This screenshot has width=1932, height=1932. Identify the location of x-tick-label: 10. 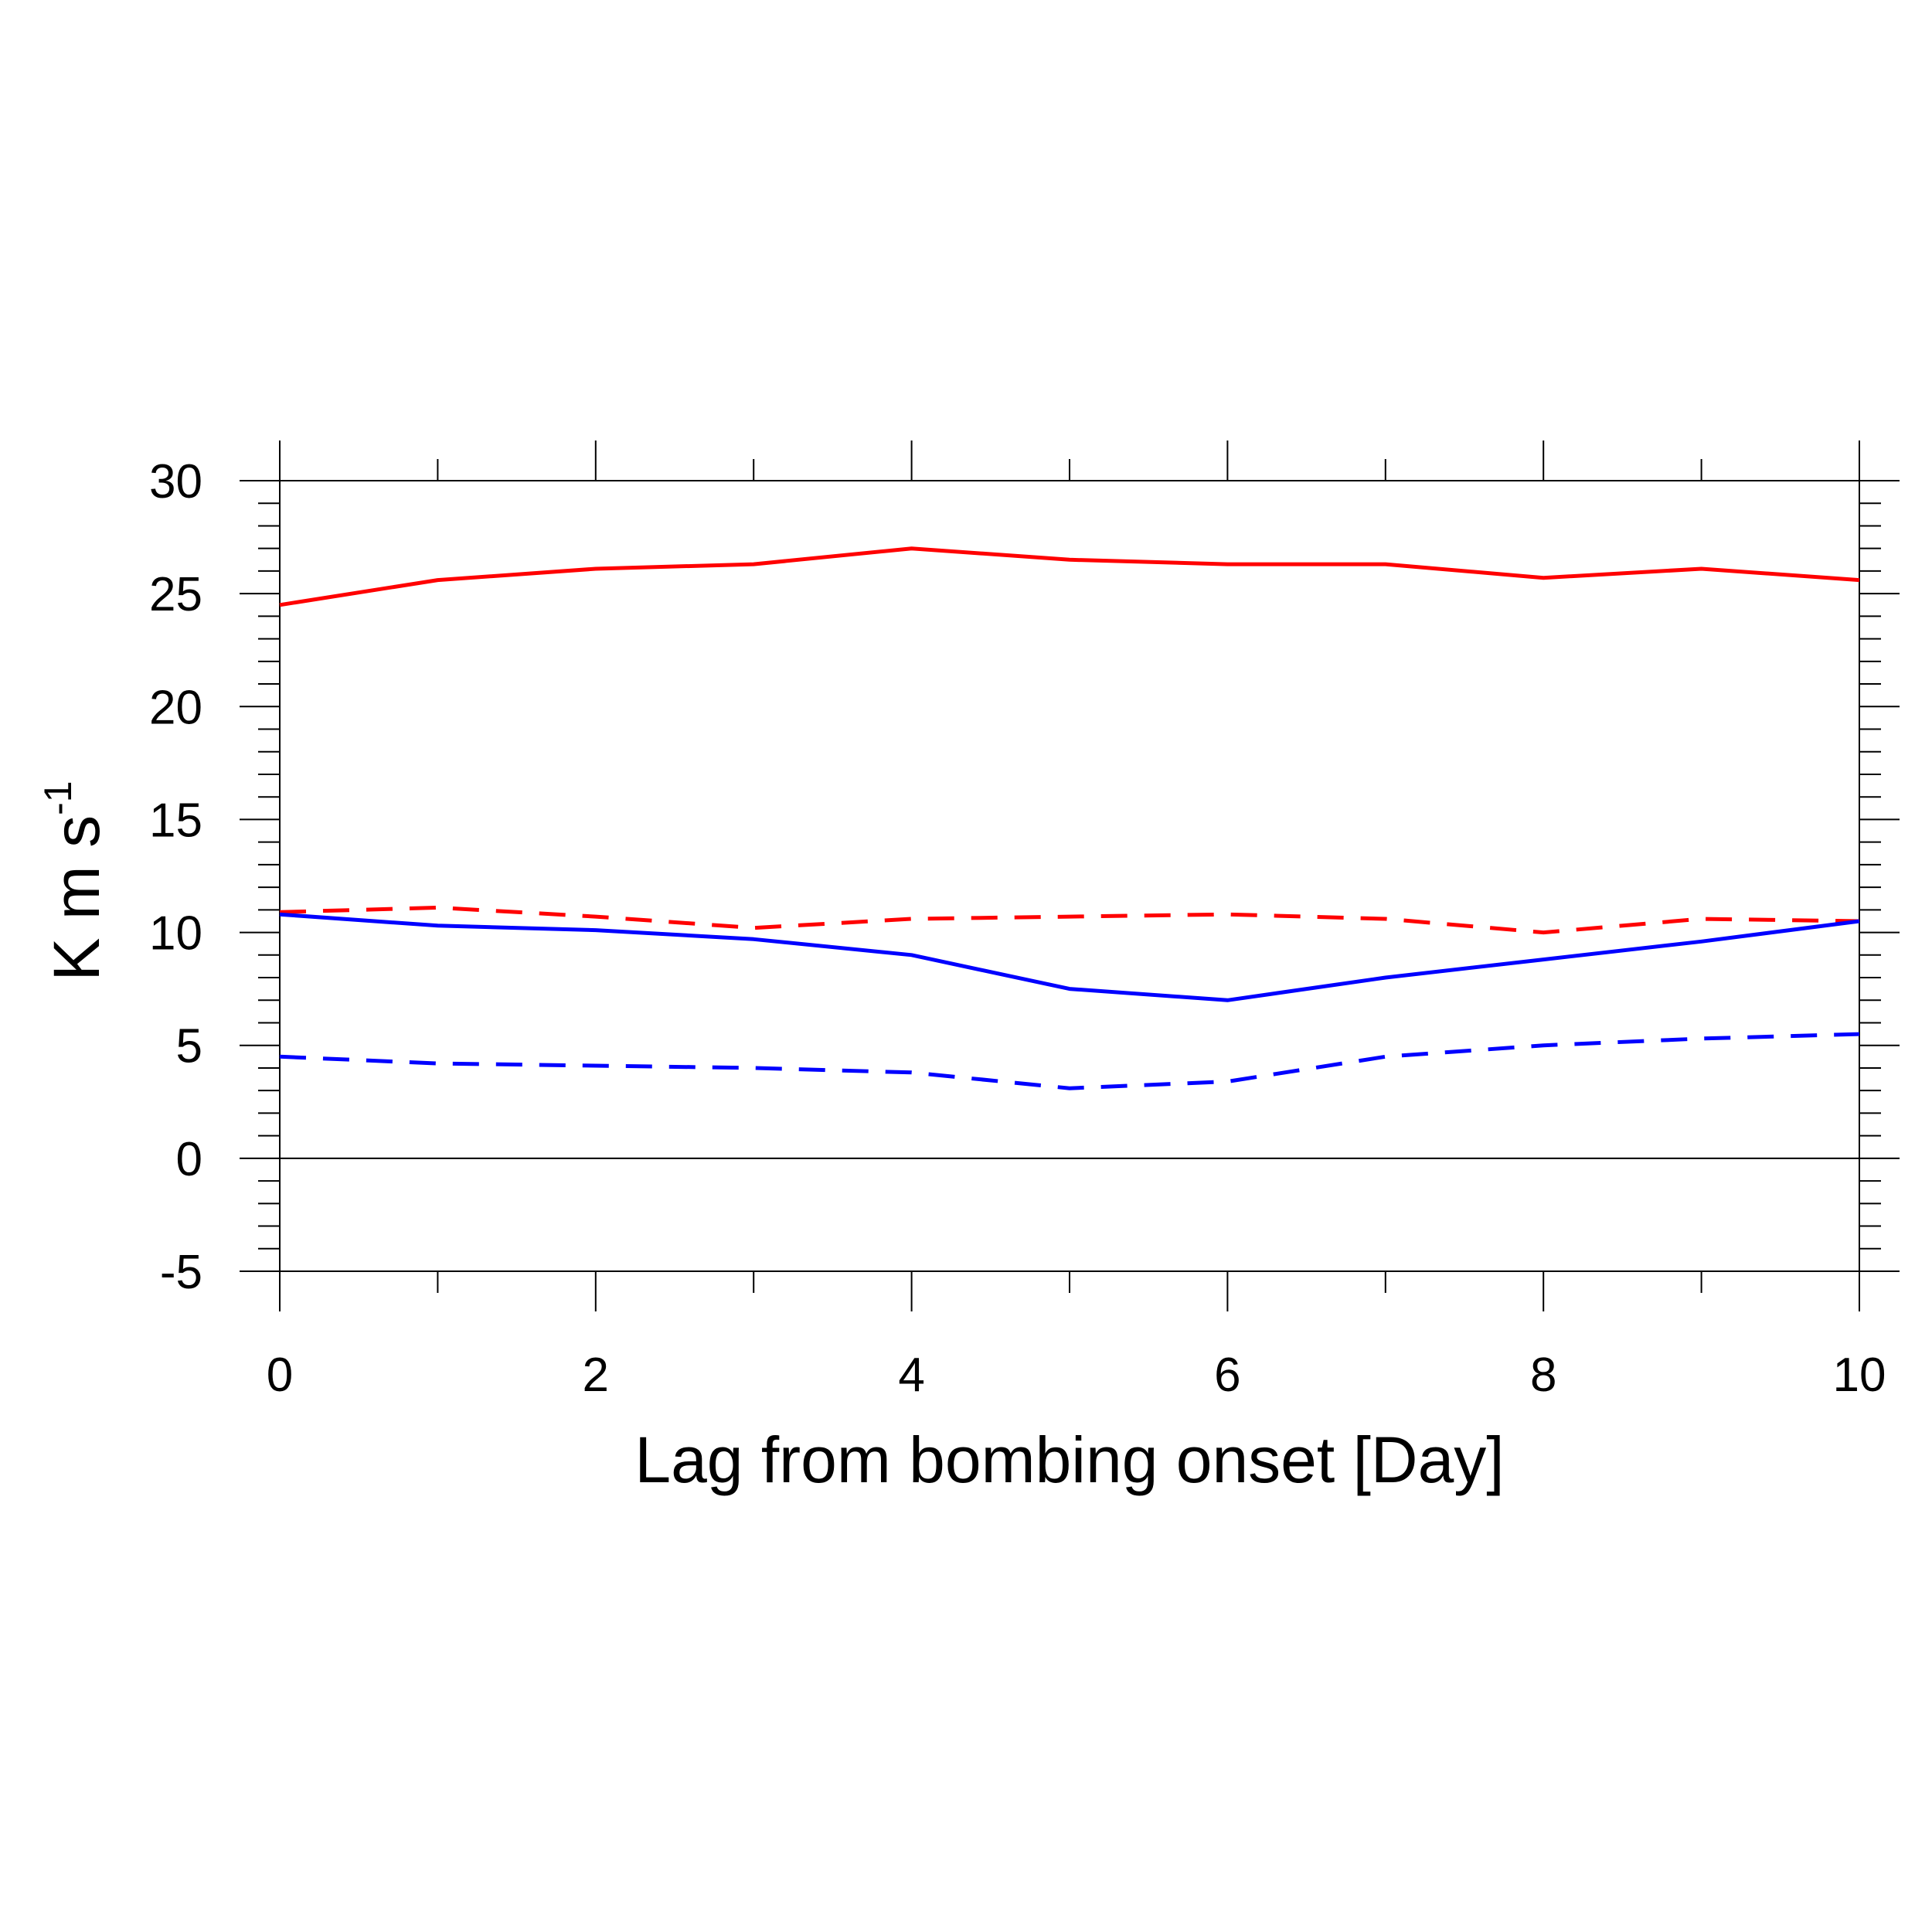
(1859, 1376).